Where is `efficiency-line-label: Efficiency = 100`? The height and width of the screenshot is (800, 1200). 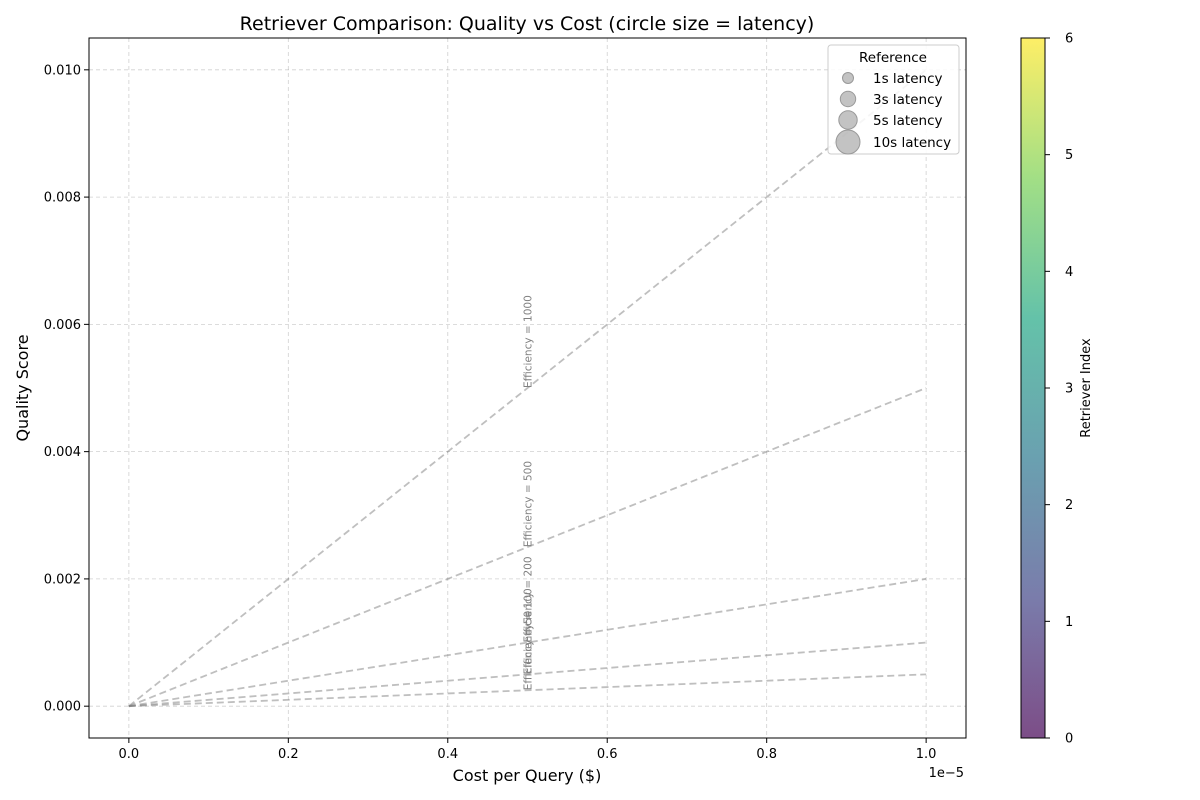 efficiency-line-label: Efficiency = 100 is located at coordinates (529, 631).